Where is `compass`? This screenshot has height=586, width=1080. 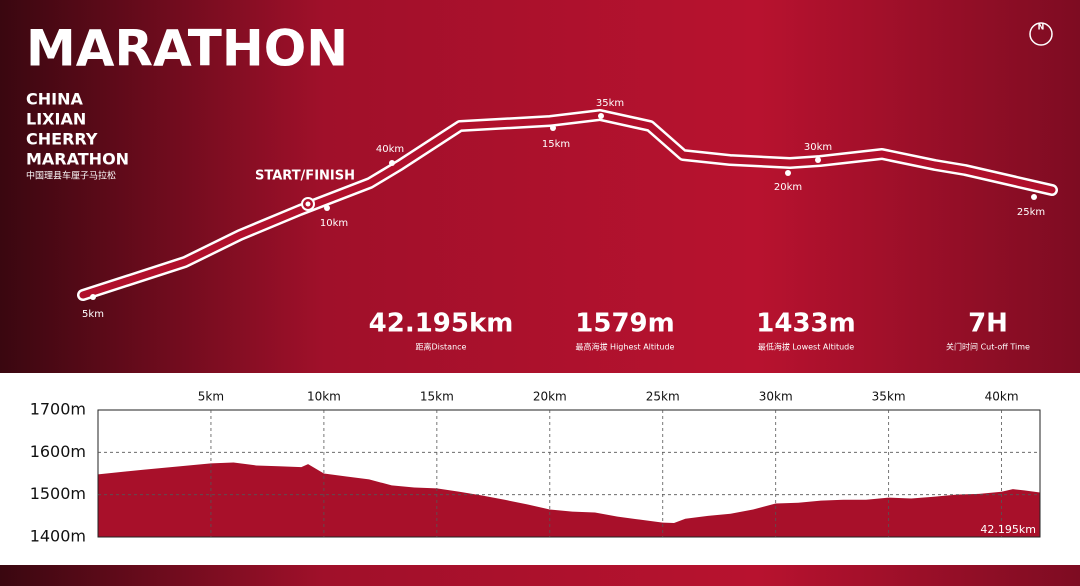
compass is located at coordinates (1041, 34).